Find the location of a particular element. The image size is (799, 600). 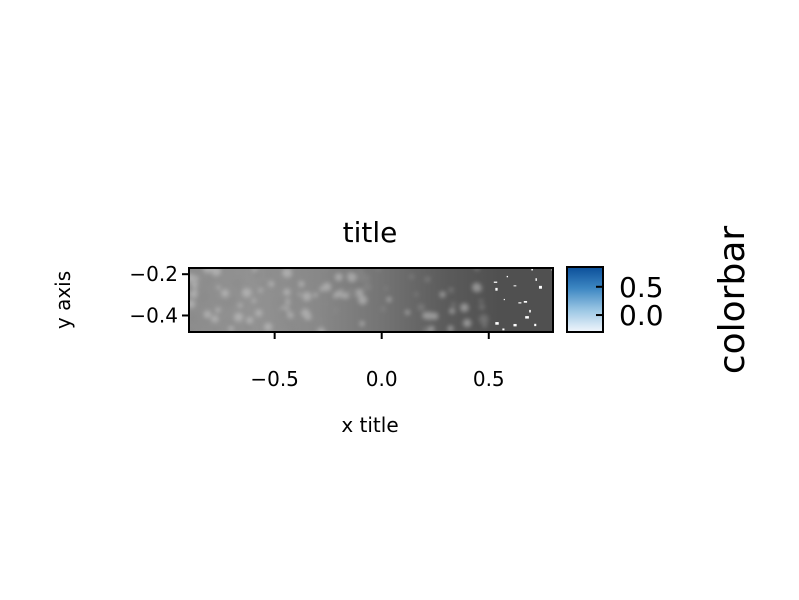

plot-area is located at coordinates (371, 300).